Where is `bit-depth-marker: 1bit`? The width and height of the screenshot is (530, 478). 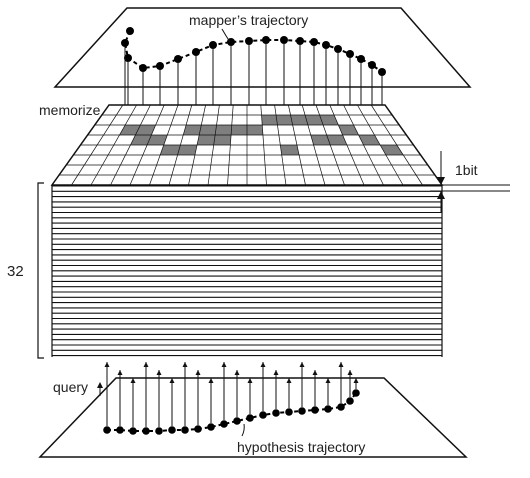
bit-depth-marker: 1bit is located at coordinates (470, 182).